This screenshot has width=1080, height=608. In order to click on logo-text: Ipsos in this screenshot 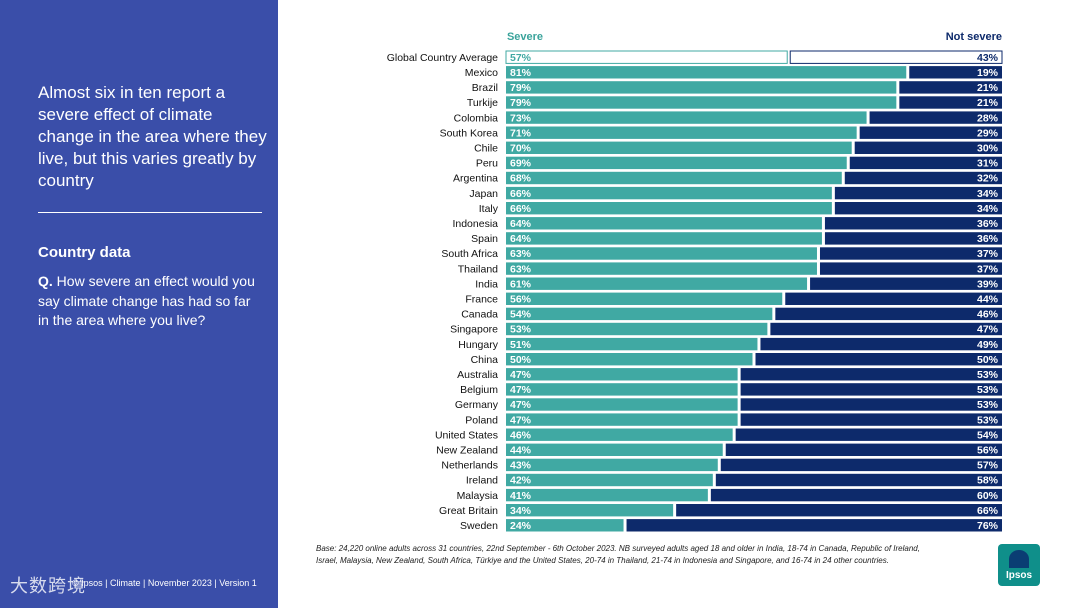, I will do `click(1019, 575)`.